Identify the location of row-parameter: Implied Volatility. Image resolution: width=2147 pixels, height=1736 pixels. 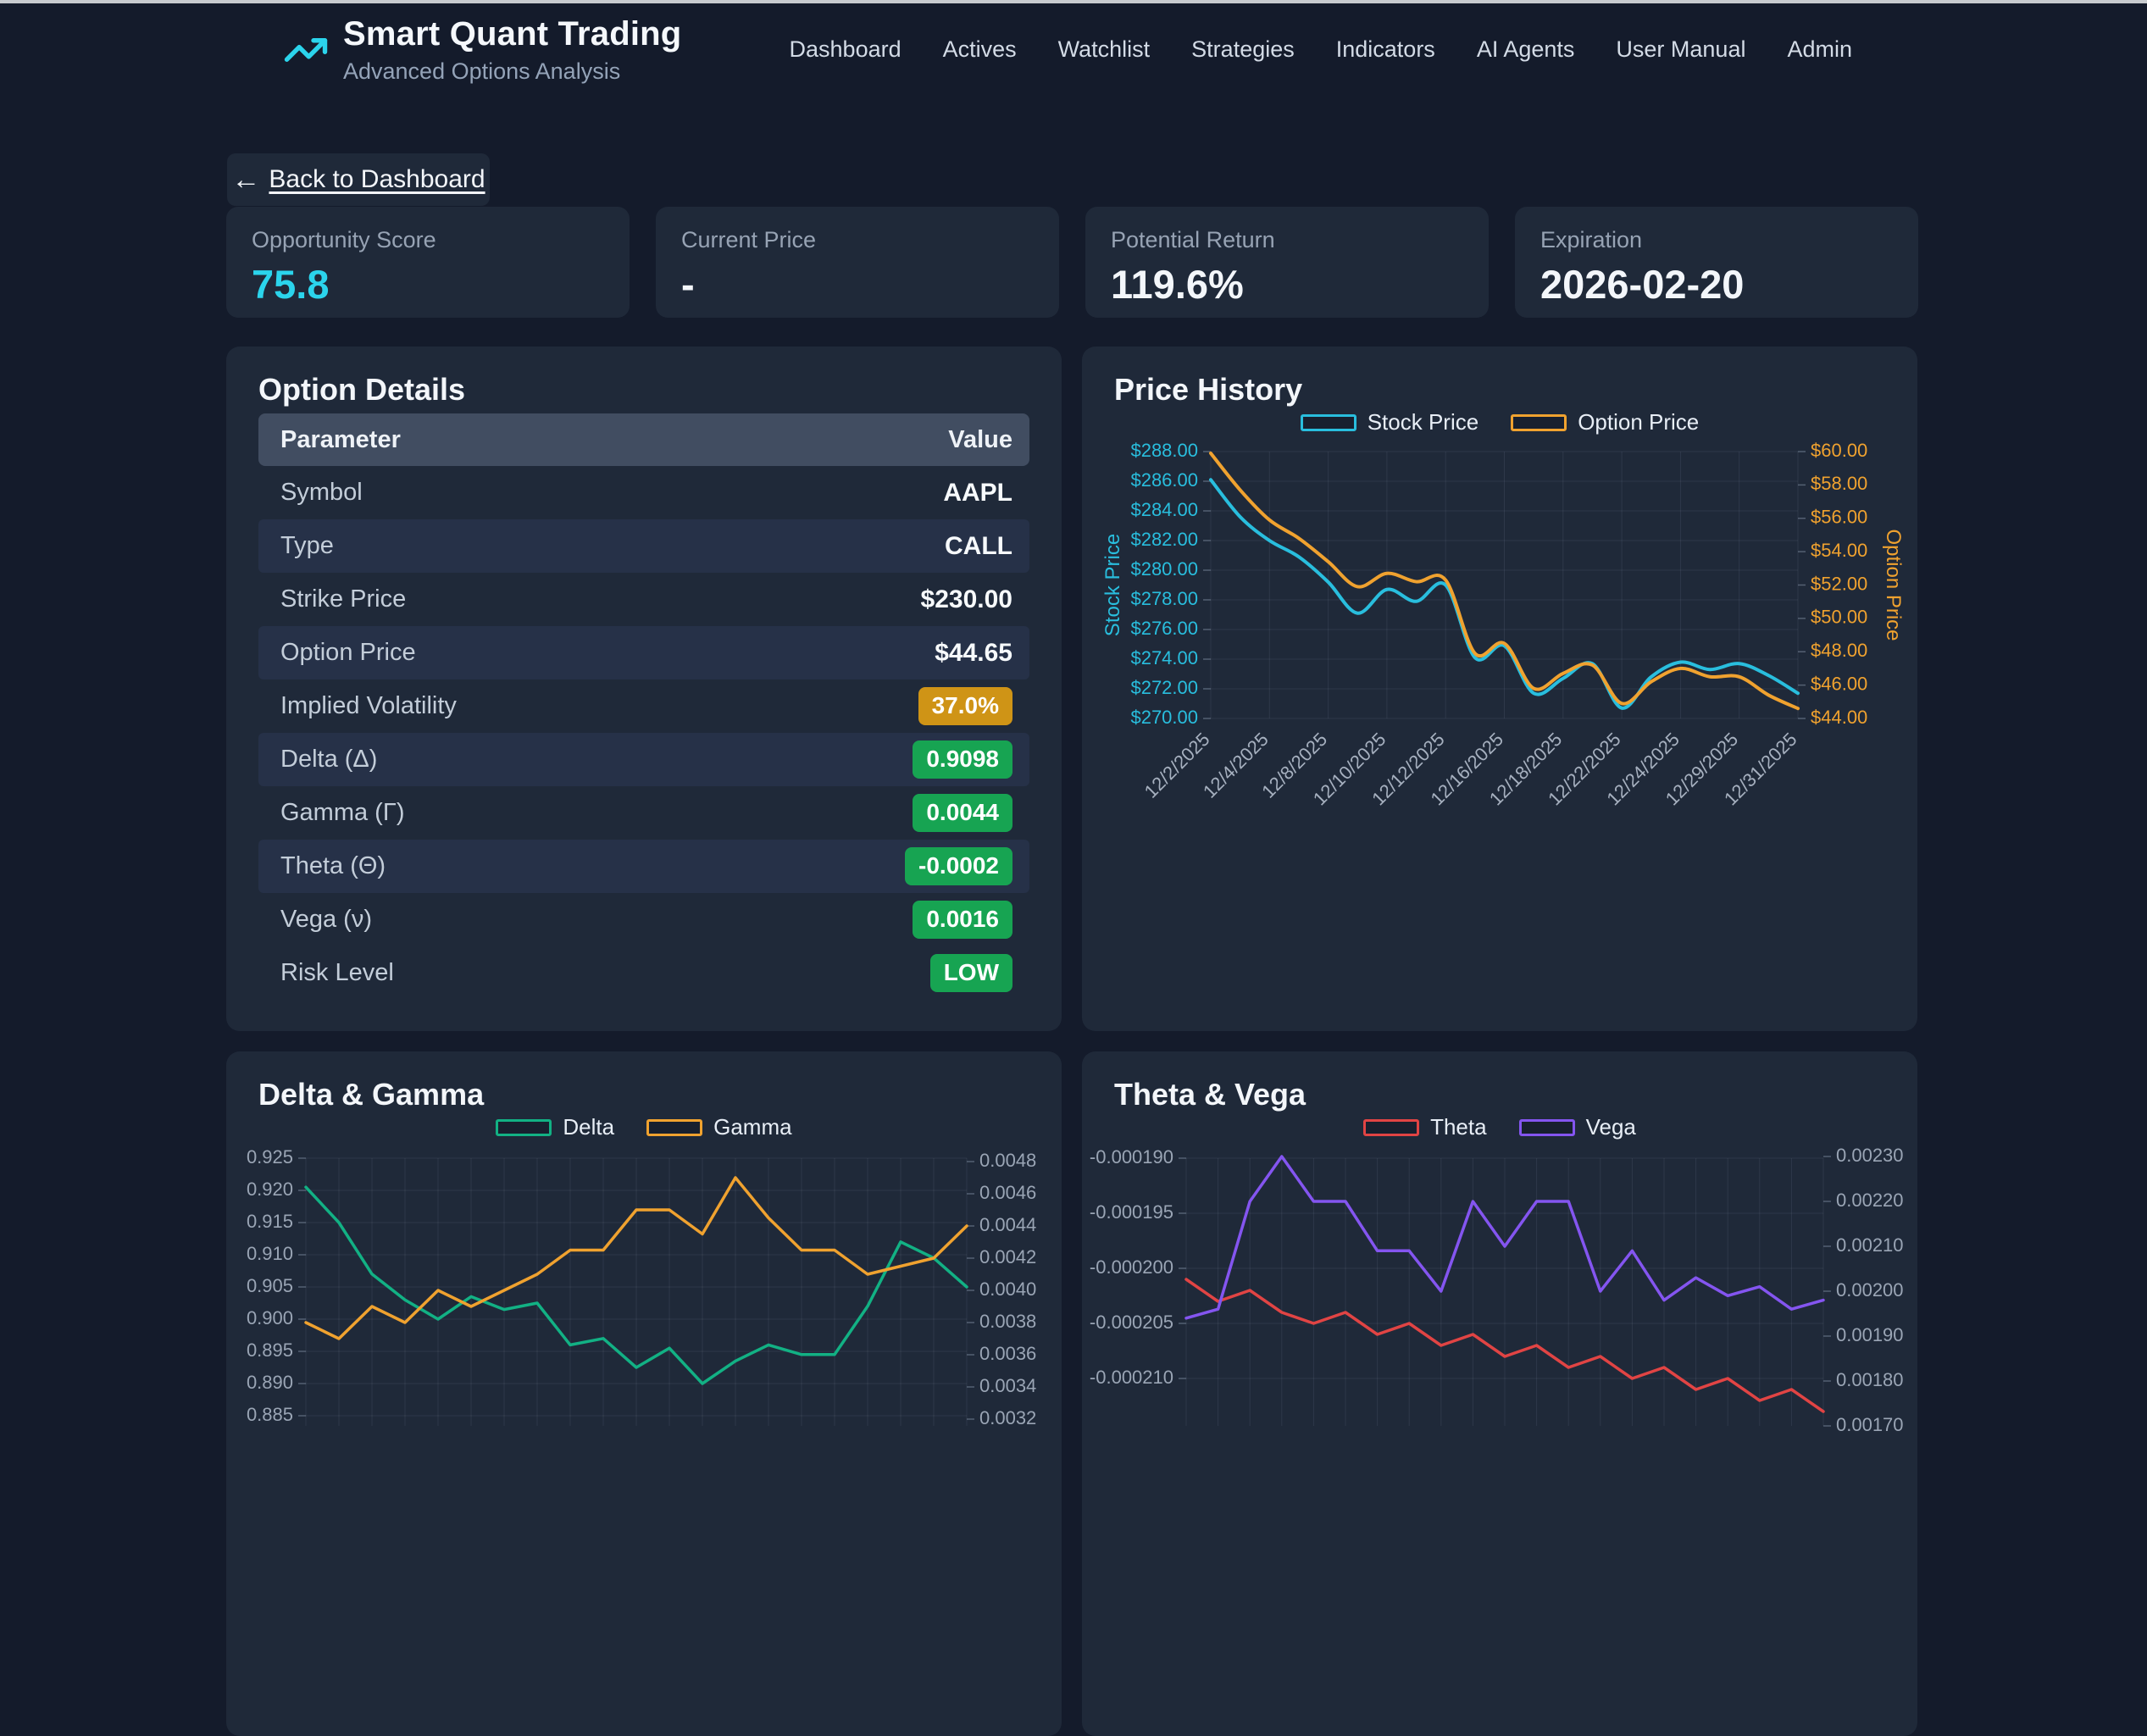
(368, 705).